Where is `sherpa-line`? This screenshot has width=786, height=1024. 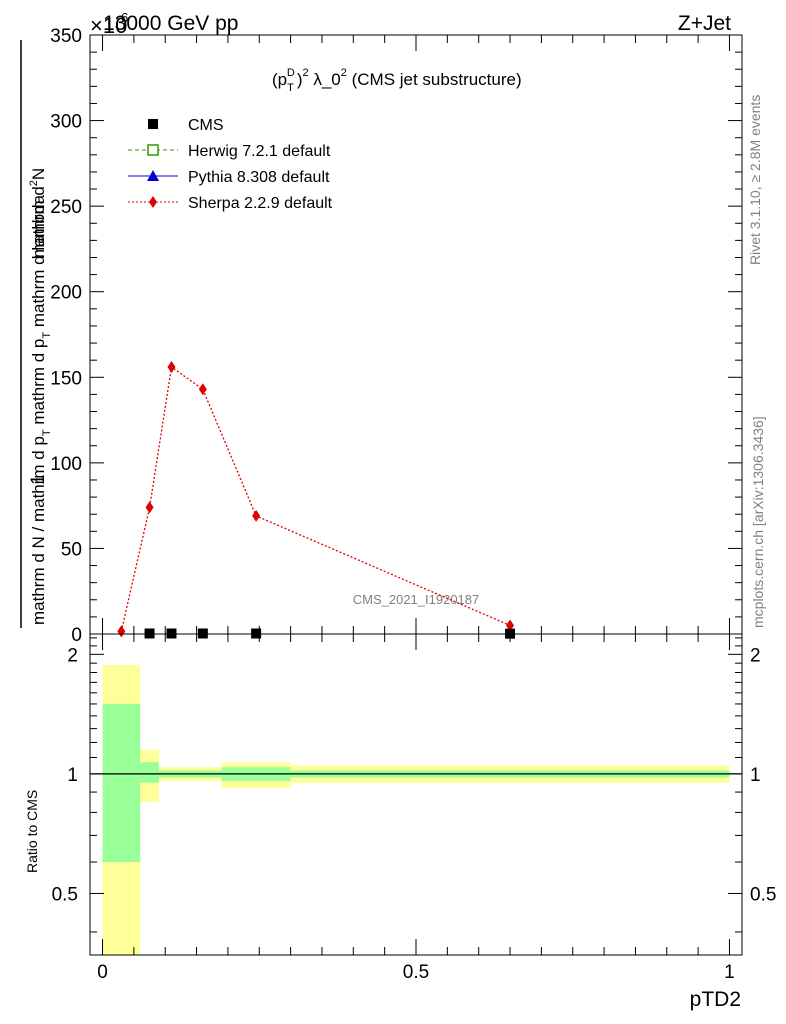 sherpa-line is located at coordinates (315, 498).